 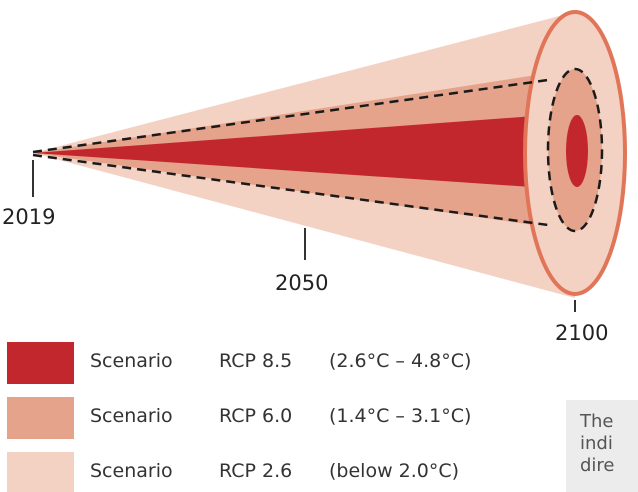 I want to click on legend-rcp-name: RCP 6.0, so click(x=256, y=416).